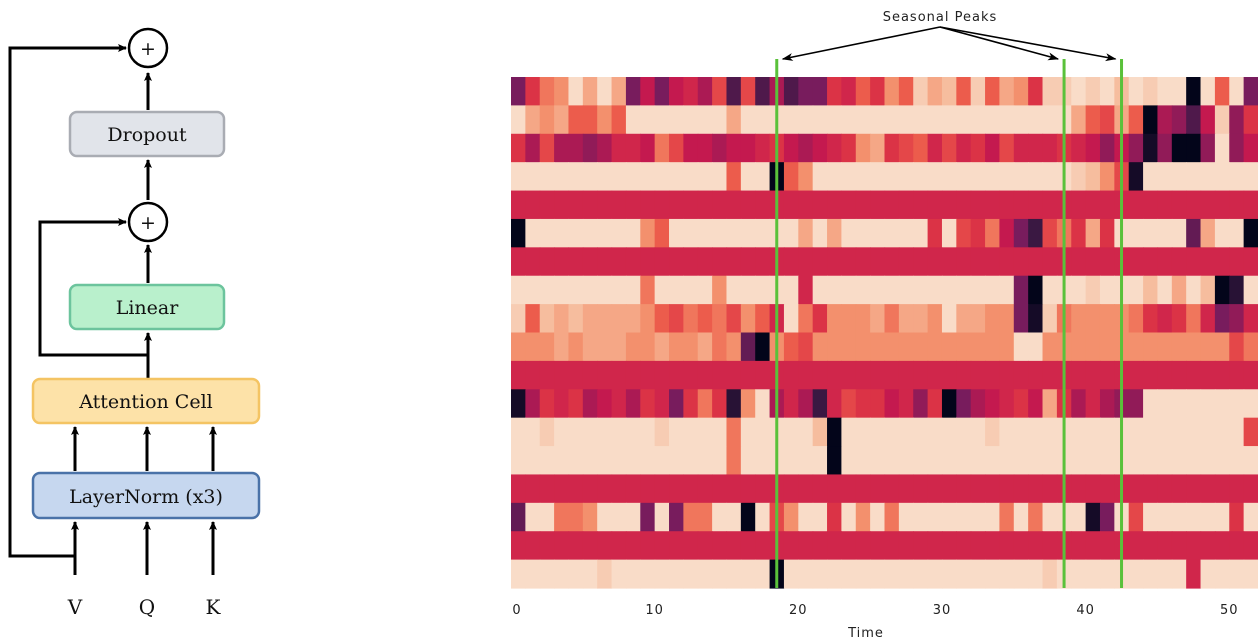 The width and height of the screenshot is (1258, 640). Describe the element at coordinates (147, 607) in the screenshot. I see `input-label-q: Q` at that location.